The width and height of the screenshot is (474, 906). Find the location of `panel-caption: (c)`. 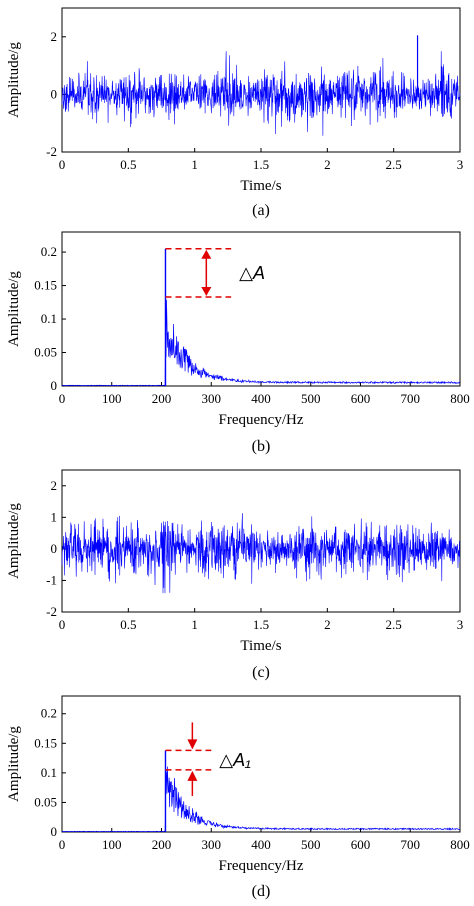

panel-caption: (c) is located at coordinates (261, 672).